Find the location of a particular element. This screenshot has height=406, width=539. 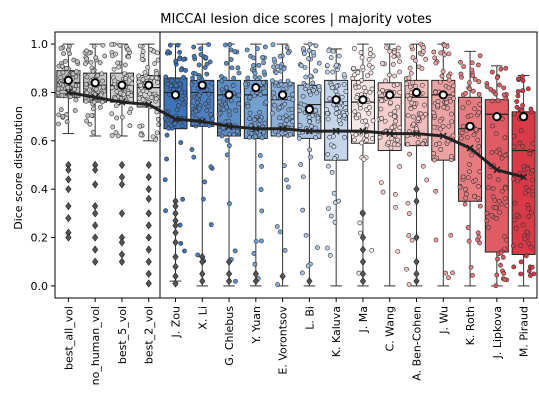

x-tick-label: X. Li is located at coordinates (202, 318).